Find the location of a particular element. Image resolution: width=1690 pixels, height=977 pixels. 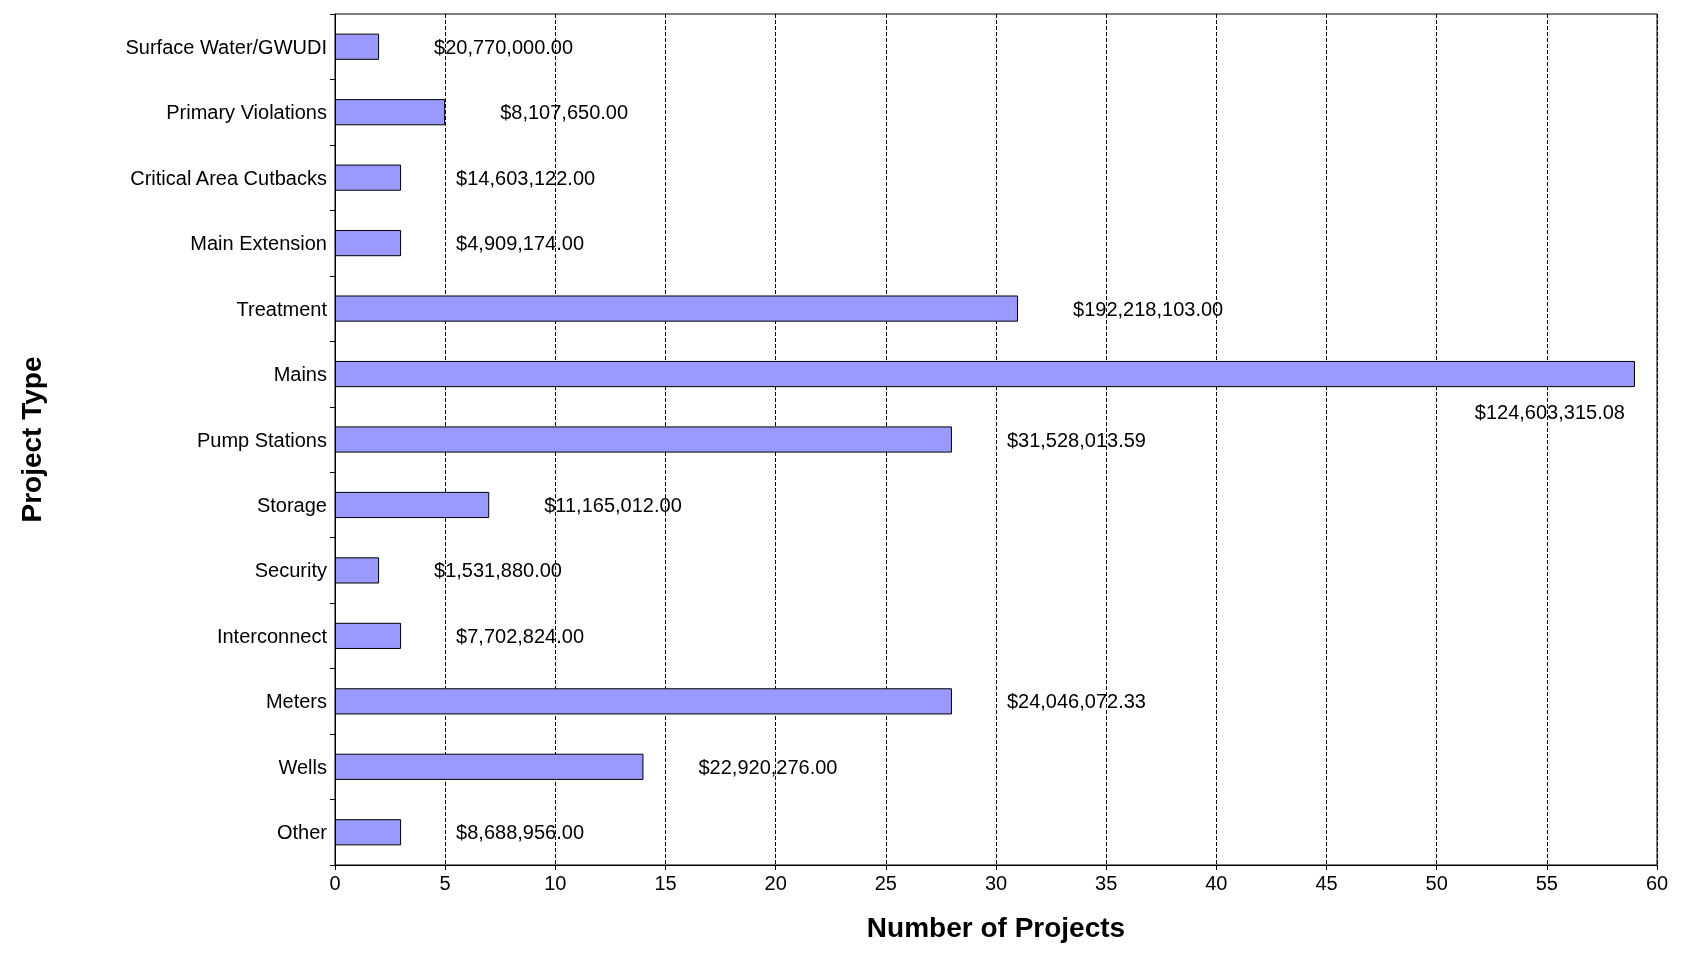

annotation: $4,909,174.00 is located at coordinates (520, 243).